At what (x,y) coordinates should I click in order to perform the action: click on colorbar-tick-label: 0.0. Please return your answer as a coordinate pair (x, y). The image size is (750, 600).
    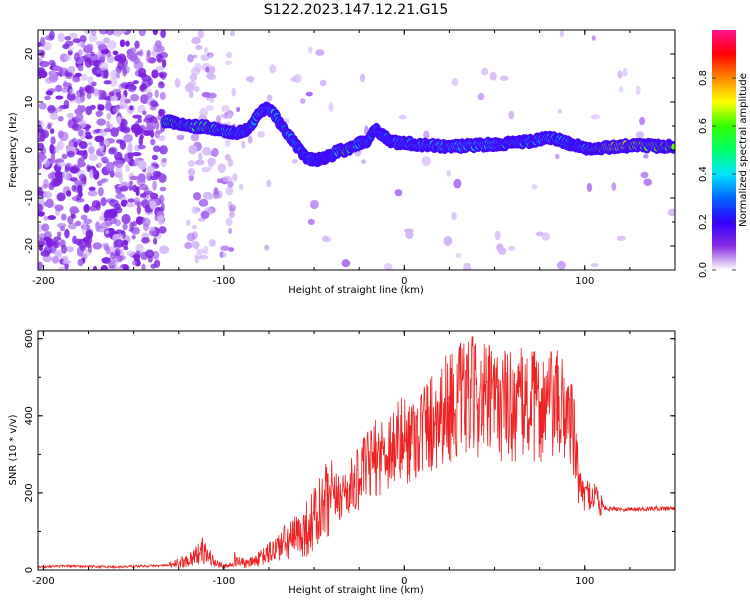
    Looking at the image, I should click on (703, 270).